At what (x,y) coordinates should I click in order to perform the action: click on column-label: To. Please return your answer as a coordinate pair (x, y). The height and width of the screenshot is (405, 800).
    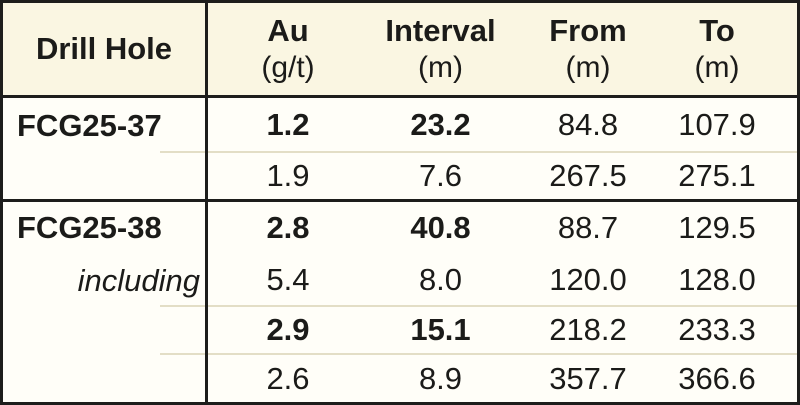
    Looking at the image, I should click on (717, 30).